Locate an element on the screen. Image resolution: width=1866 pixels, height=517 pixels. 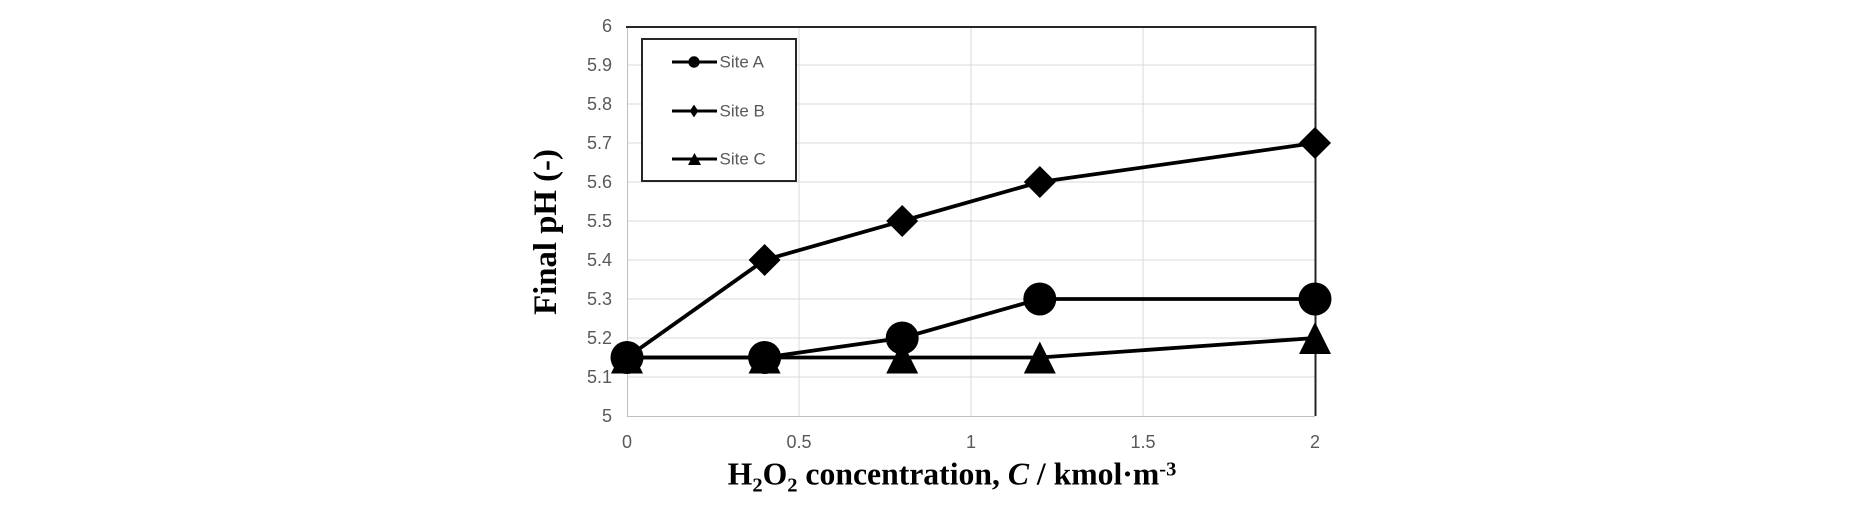
svg-text: 5.2 is located at coordinates (599, 338).